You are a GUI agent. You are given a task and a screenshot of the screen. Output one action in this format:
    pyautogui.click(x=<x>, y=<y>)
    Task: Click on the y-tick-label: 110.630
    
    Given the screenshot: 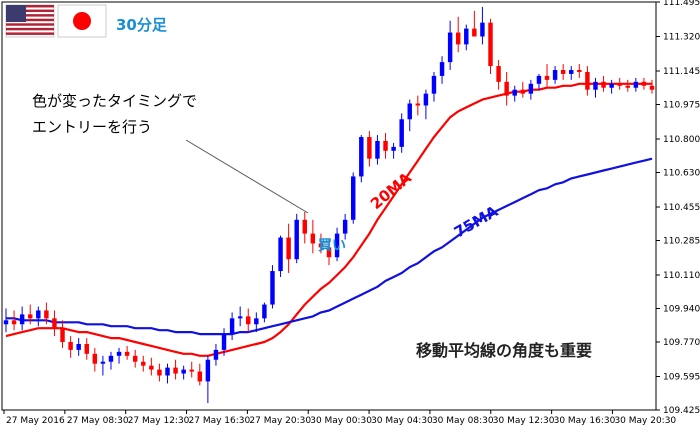 What is the action you would take?
    pyautogui.click(x=681, y=173)
    